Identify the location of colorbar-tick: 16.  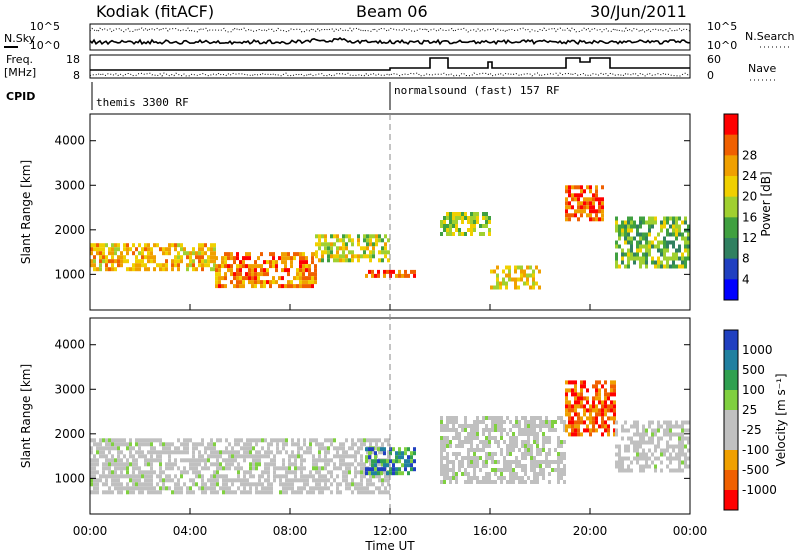
(749, 217).